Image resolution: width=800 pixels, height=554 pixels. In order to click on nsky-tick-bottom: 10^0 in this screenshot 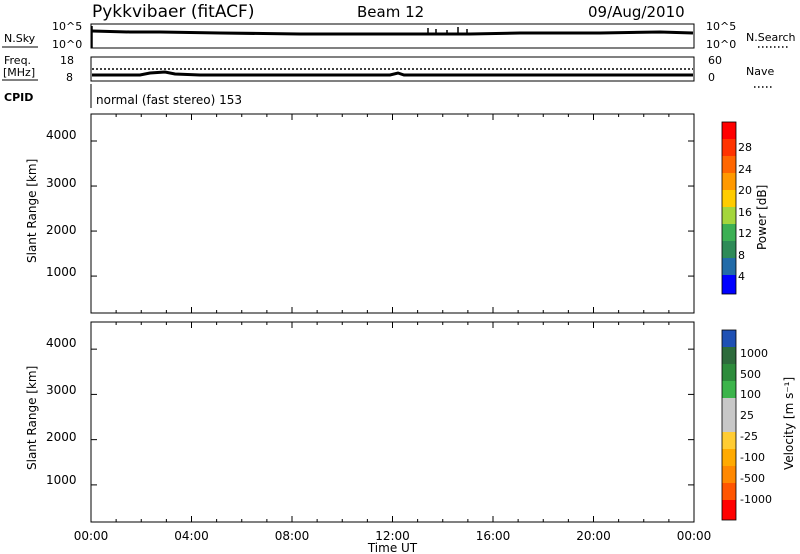, I will do `click(67, 44)`.